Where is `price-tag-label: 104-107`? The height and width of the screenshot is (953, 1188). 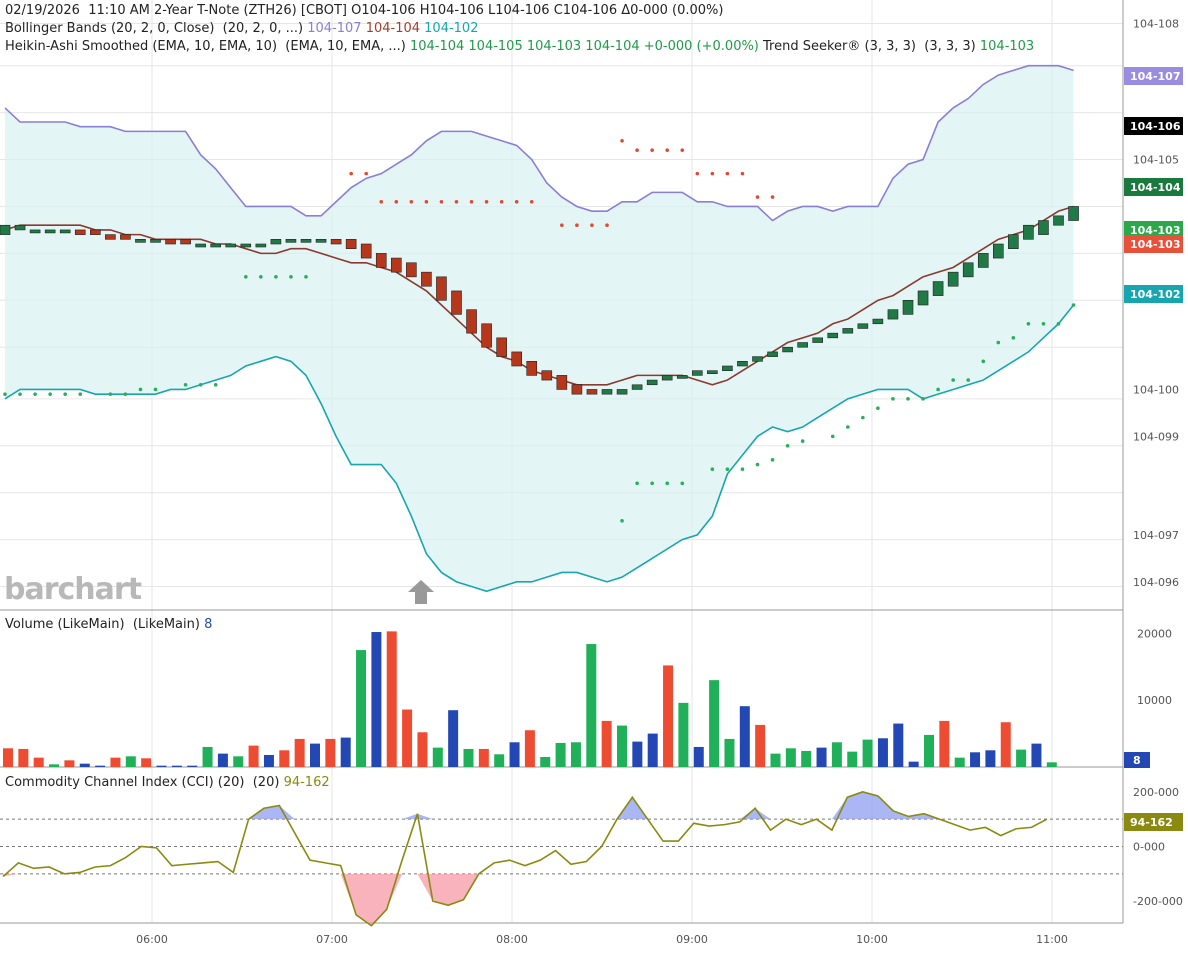 price-tag-label: 104-107 is located at coordinates (1155, 76).